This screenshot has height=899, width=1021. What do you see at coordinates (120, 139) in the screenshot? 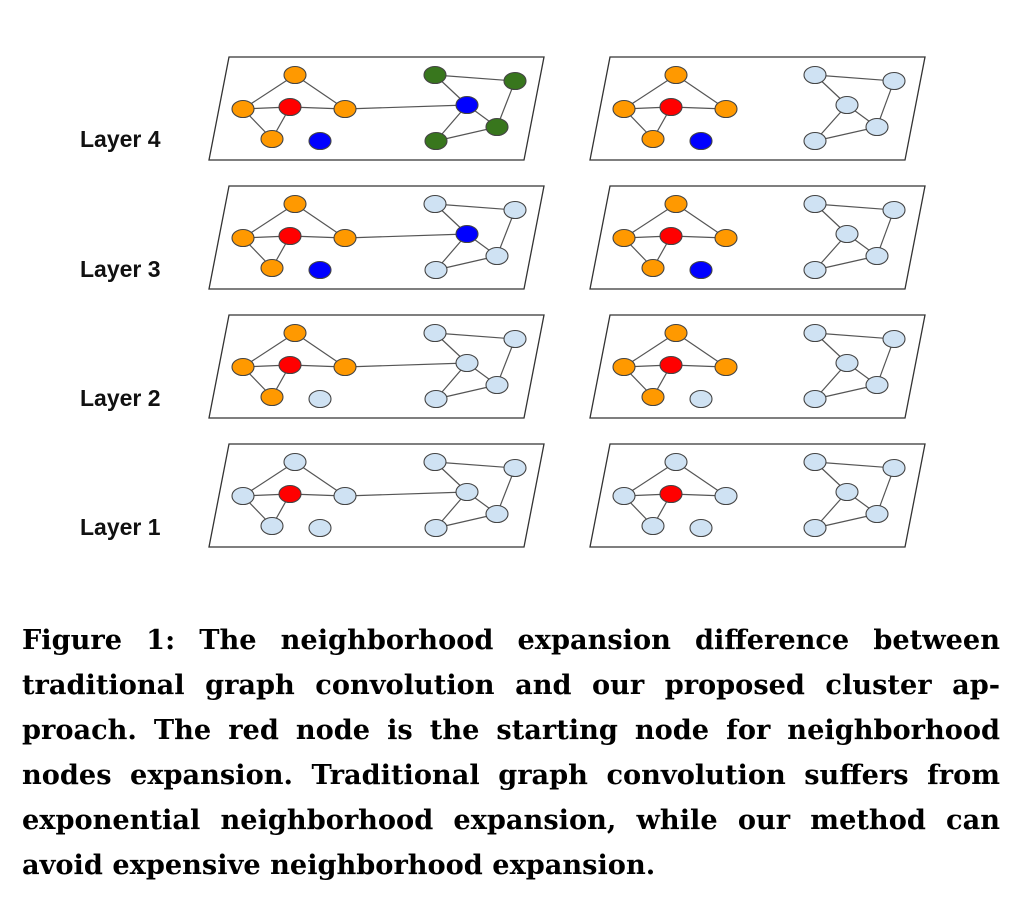
I see `layer-label-4: Layer 4` at bounding box center [120, 139].